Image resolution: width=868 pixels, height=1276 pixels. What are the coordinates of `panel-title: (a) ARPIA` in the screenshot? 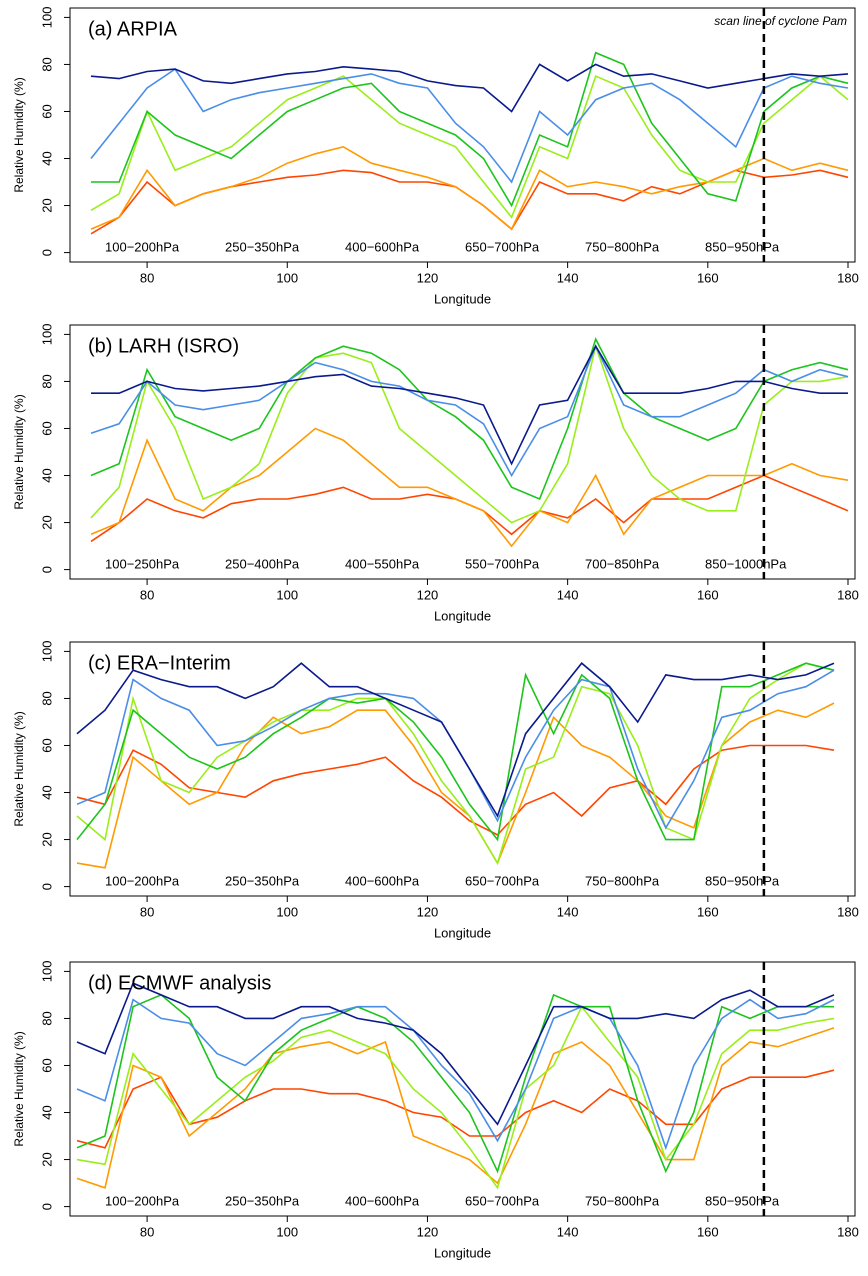 It's located at (133, 29).